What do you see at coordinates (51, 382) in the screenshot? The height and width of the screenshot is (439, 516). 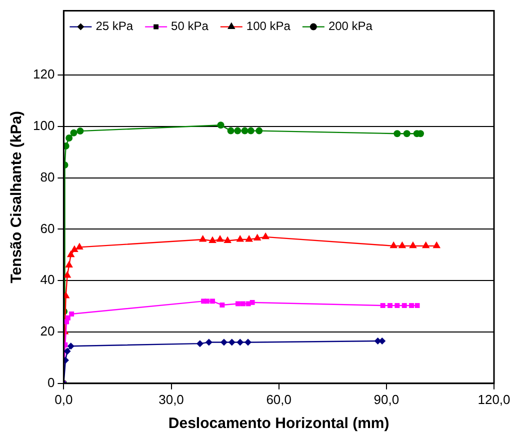 I see `y-tick-label: 0` at bounding box center [51, 382].